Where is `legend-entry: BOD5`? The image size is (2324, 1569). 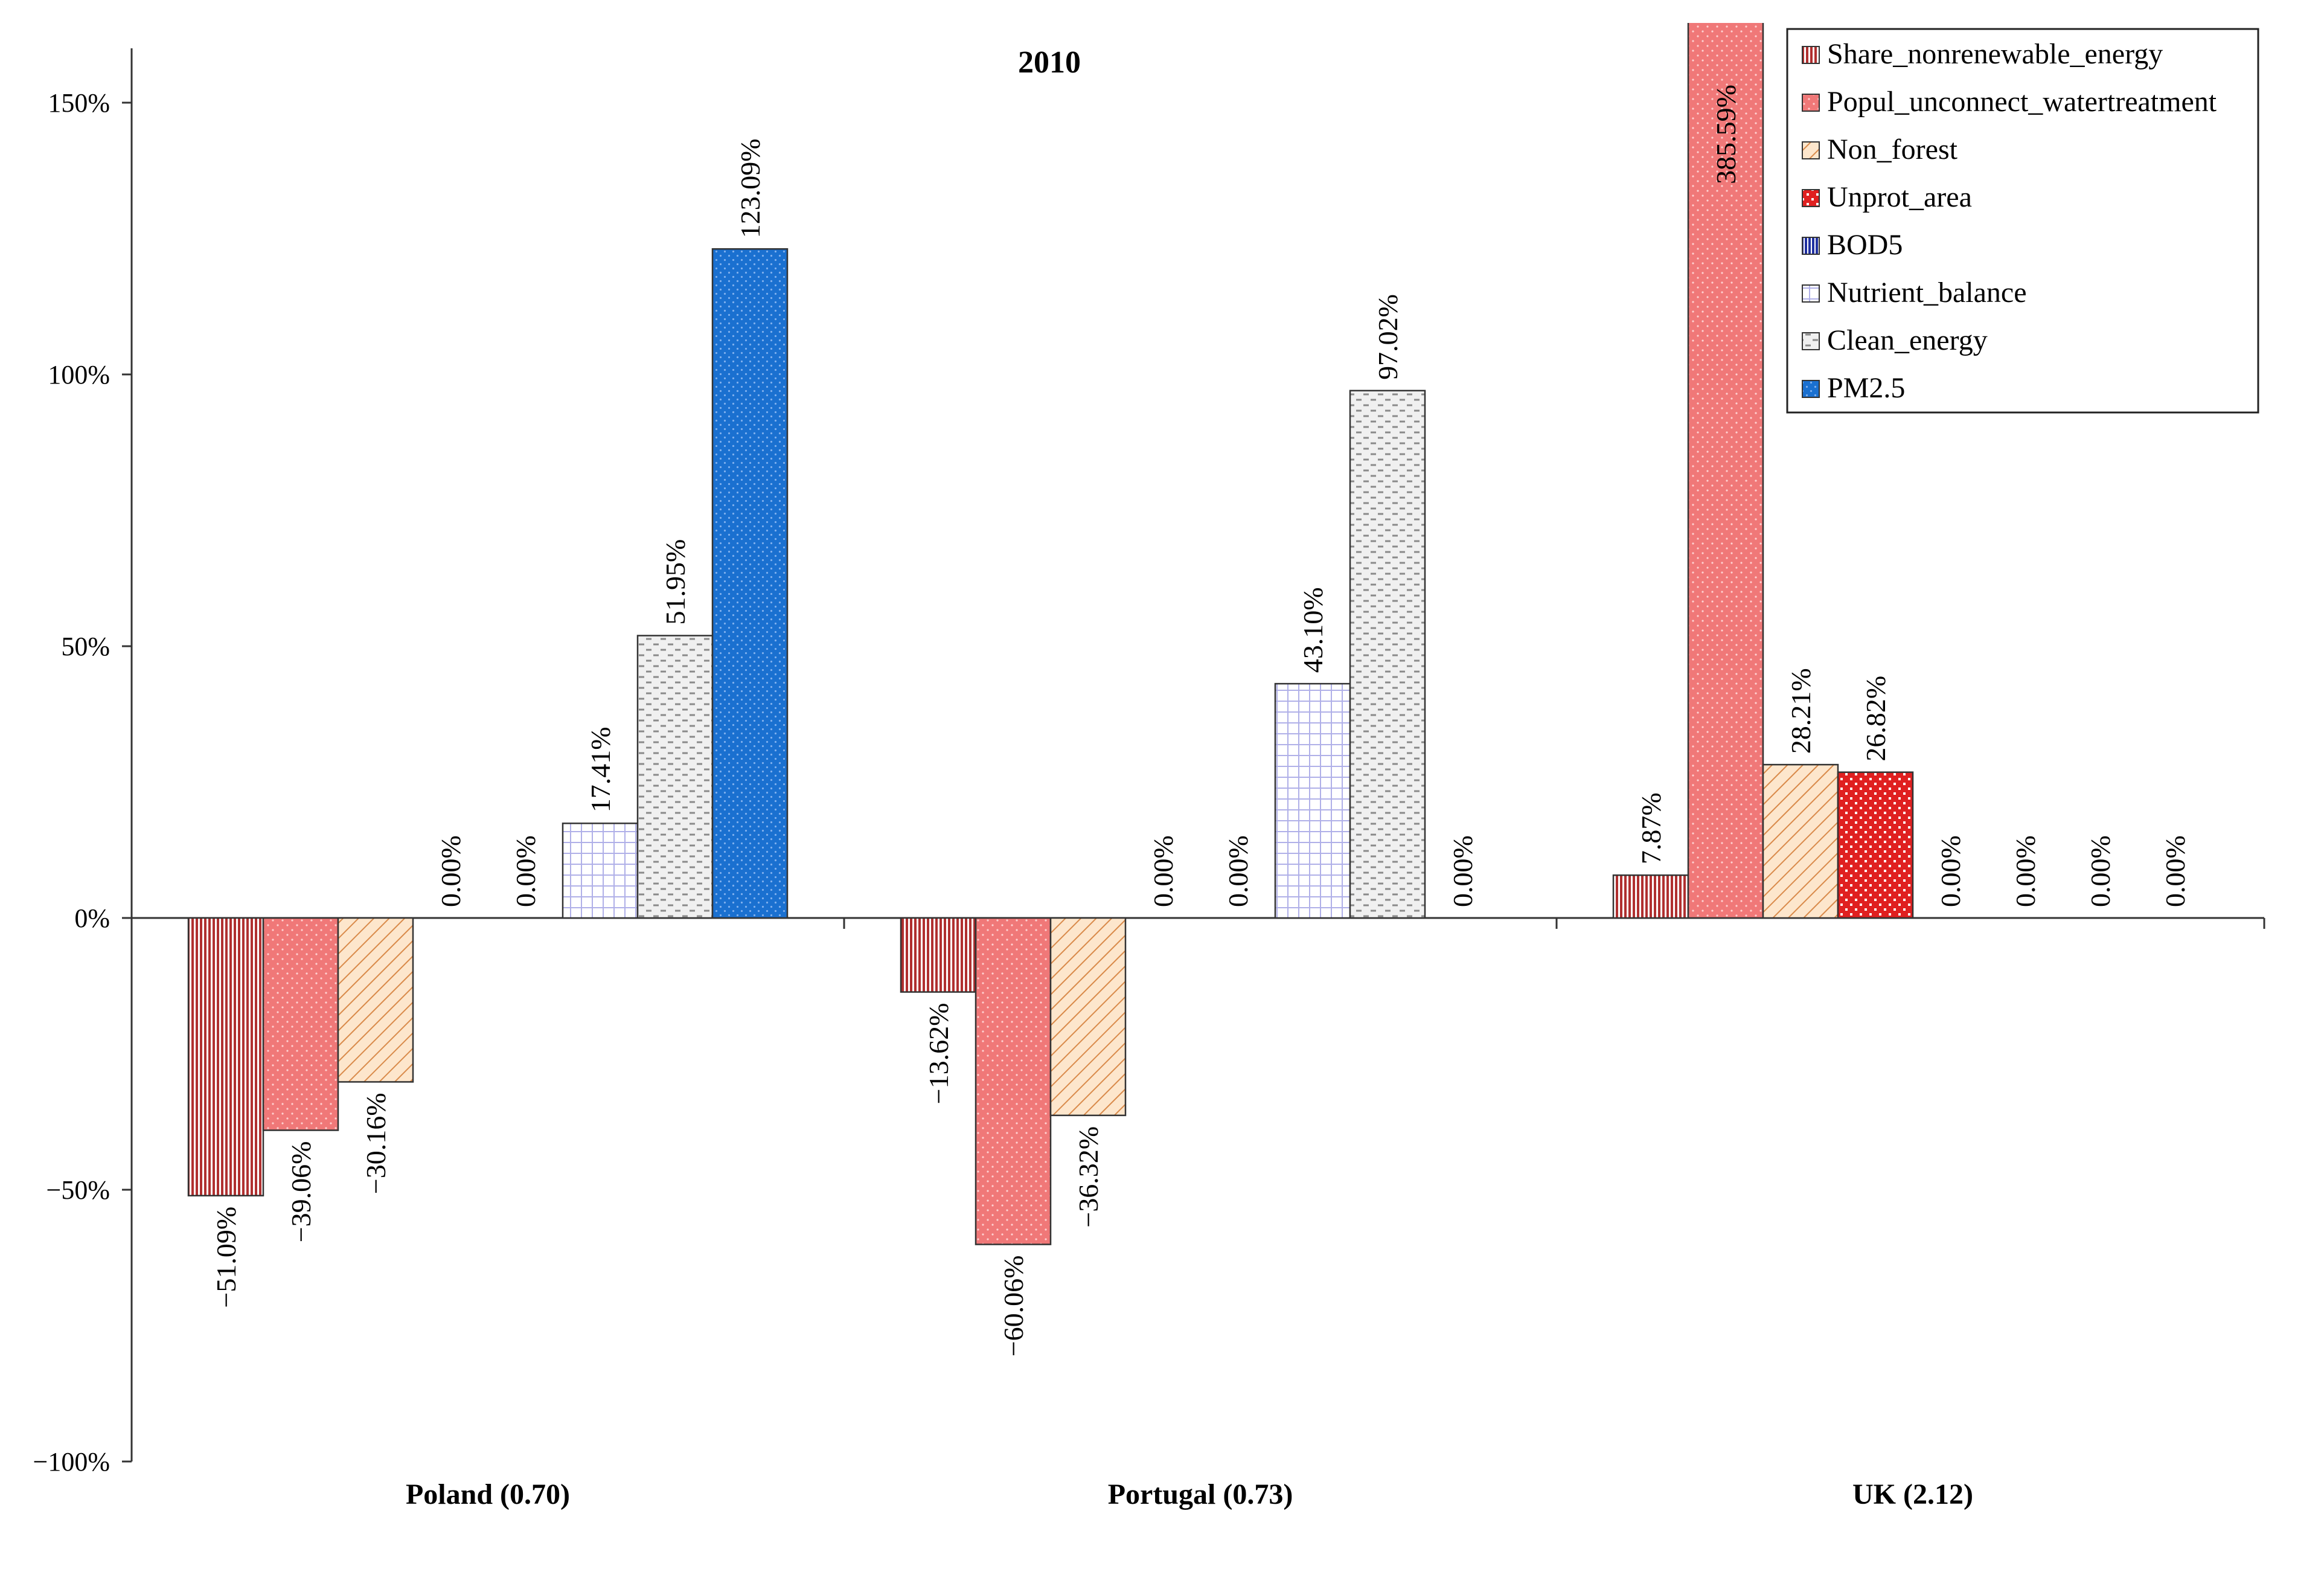
legend-entry: BOD5 is located at coordinates (1865, 245).